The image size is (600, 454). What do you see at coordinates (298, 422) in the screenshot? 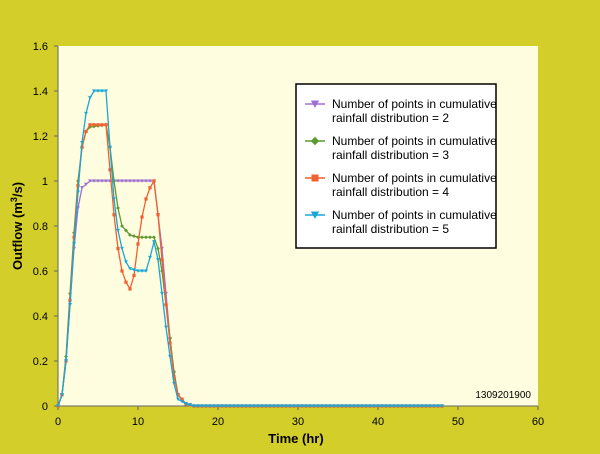
I see `x-tick-label: 30` at bounding box center [298, 422].